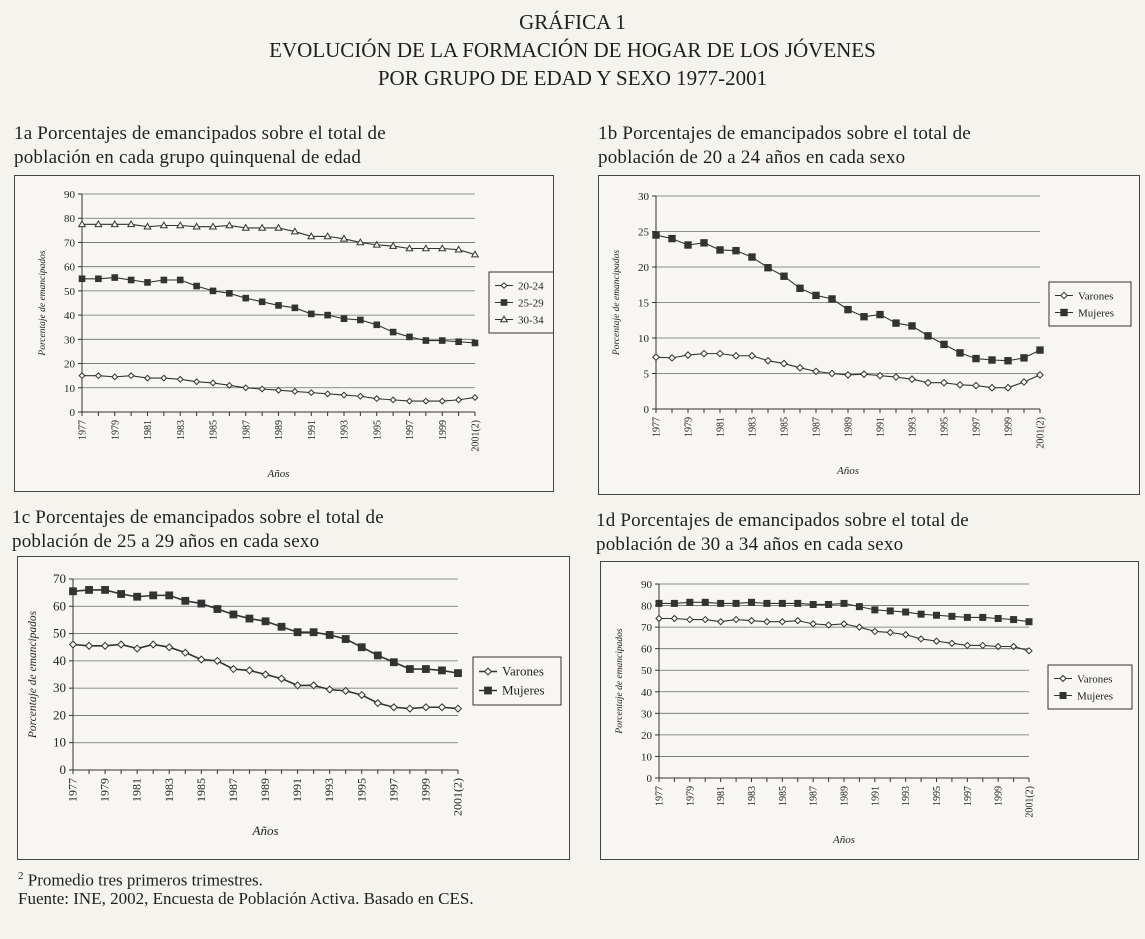 The image size is (1145, 939). Describe the element at coordinates (140, 878) in the screenshot. I see `footnote: 2 Promedio tres primeros trimestres.` at that location.